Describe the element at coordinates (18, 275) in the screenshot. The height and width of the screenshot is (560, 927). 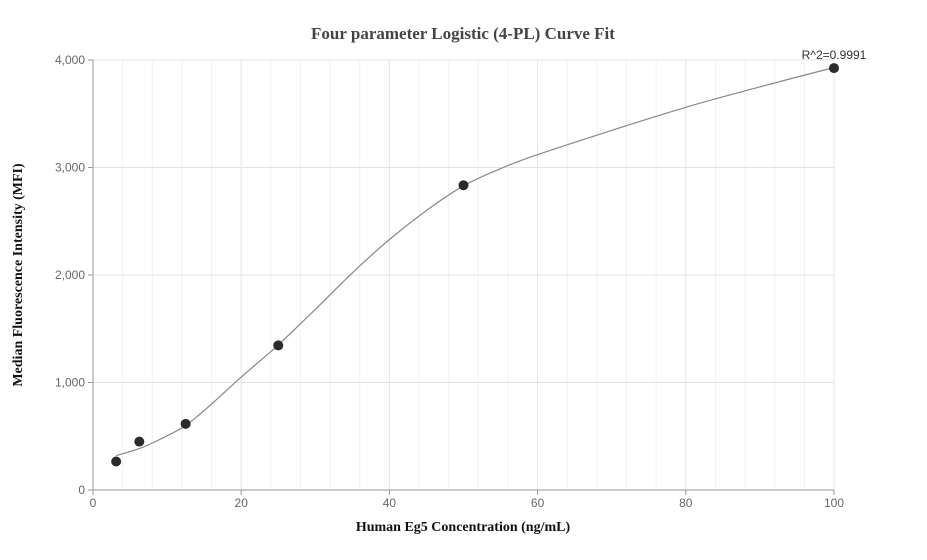
I see `y-axis-label: Median Fluorescence Intensity (MFI)` at that location.